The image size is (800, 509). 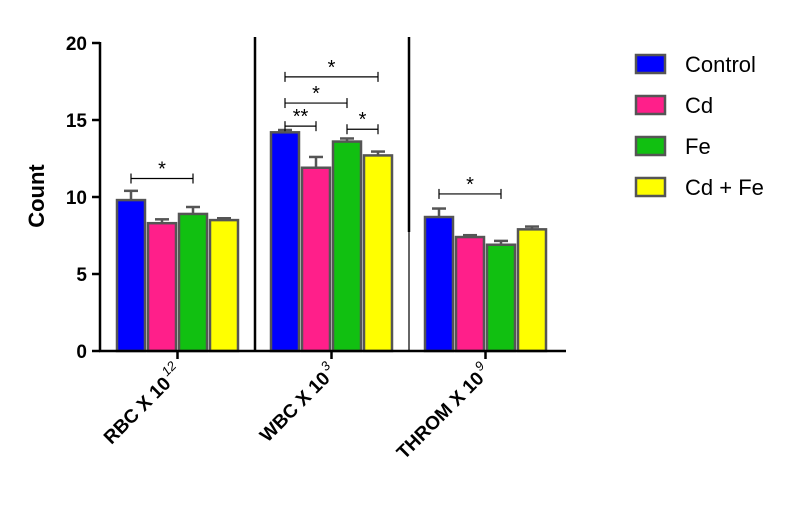 I want to click on y-tick-label: 15, so click(x=77, y=121).